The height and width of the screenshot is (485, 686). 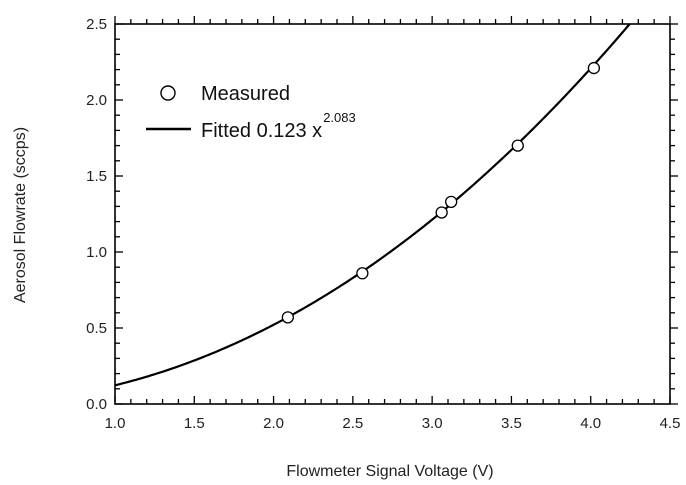 What do you see at coordinates (96, 252) in the screenshot?
I see `y-tick-label: 1.0` at bounding box center [96, 252].